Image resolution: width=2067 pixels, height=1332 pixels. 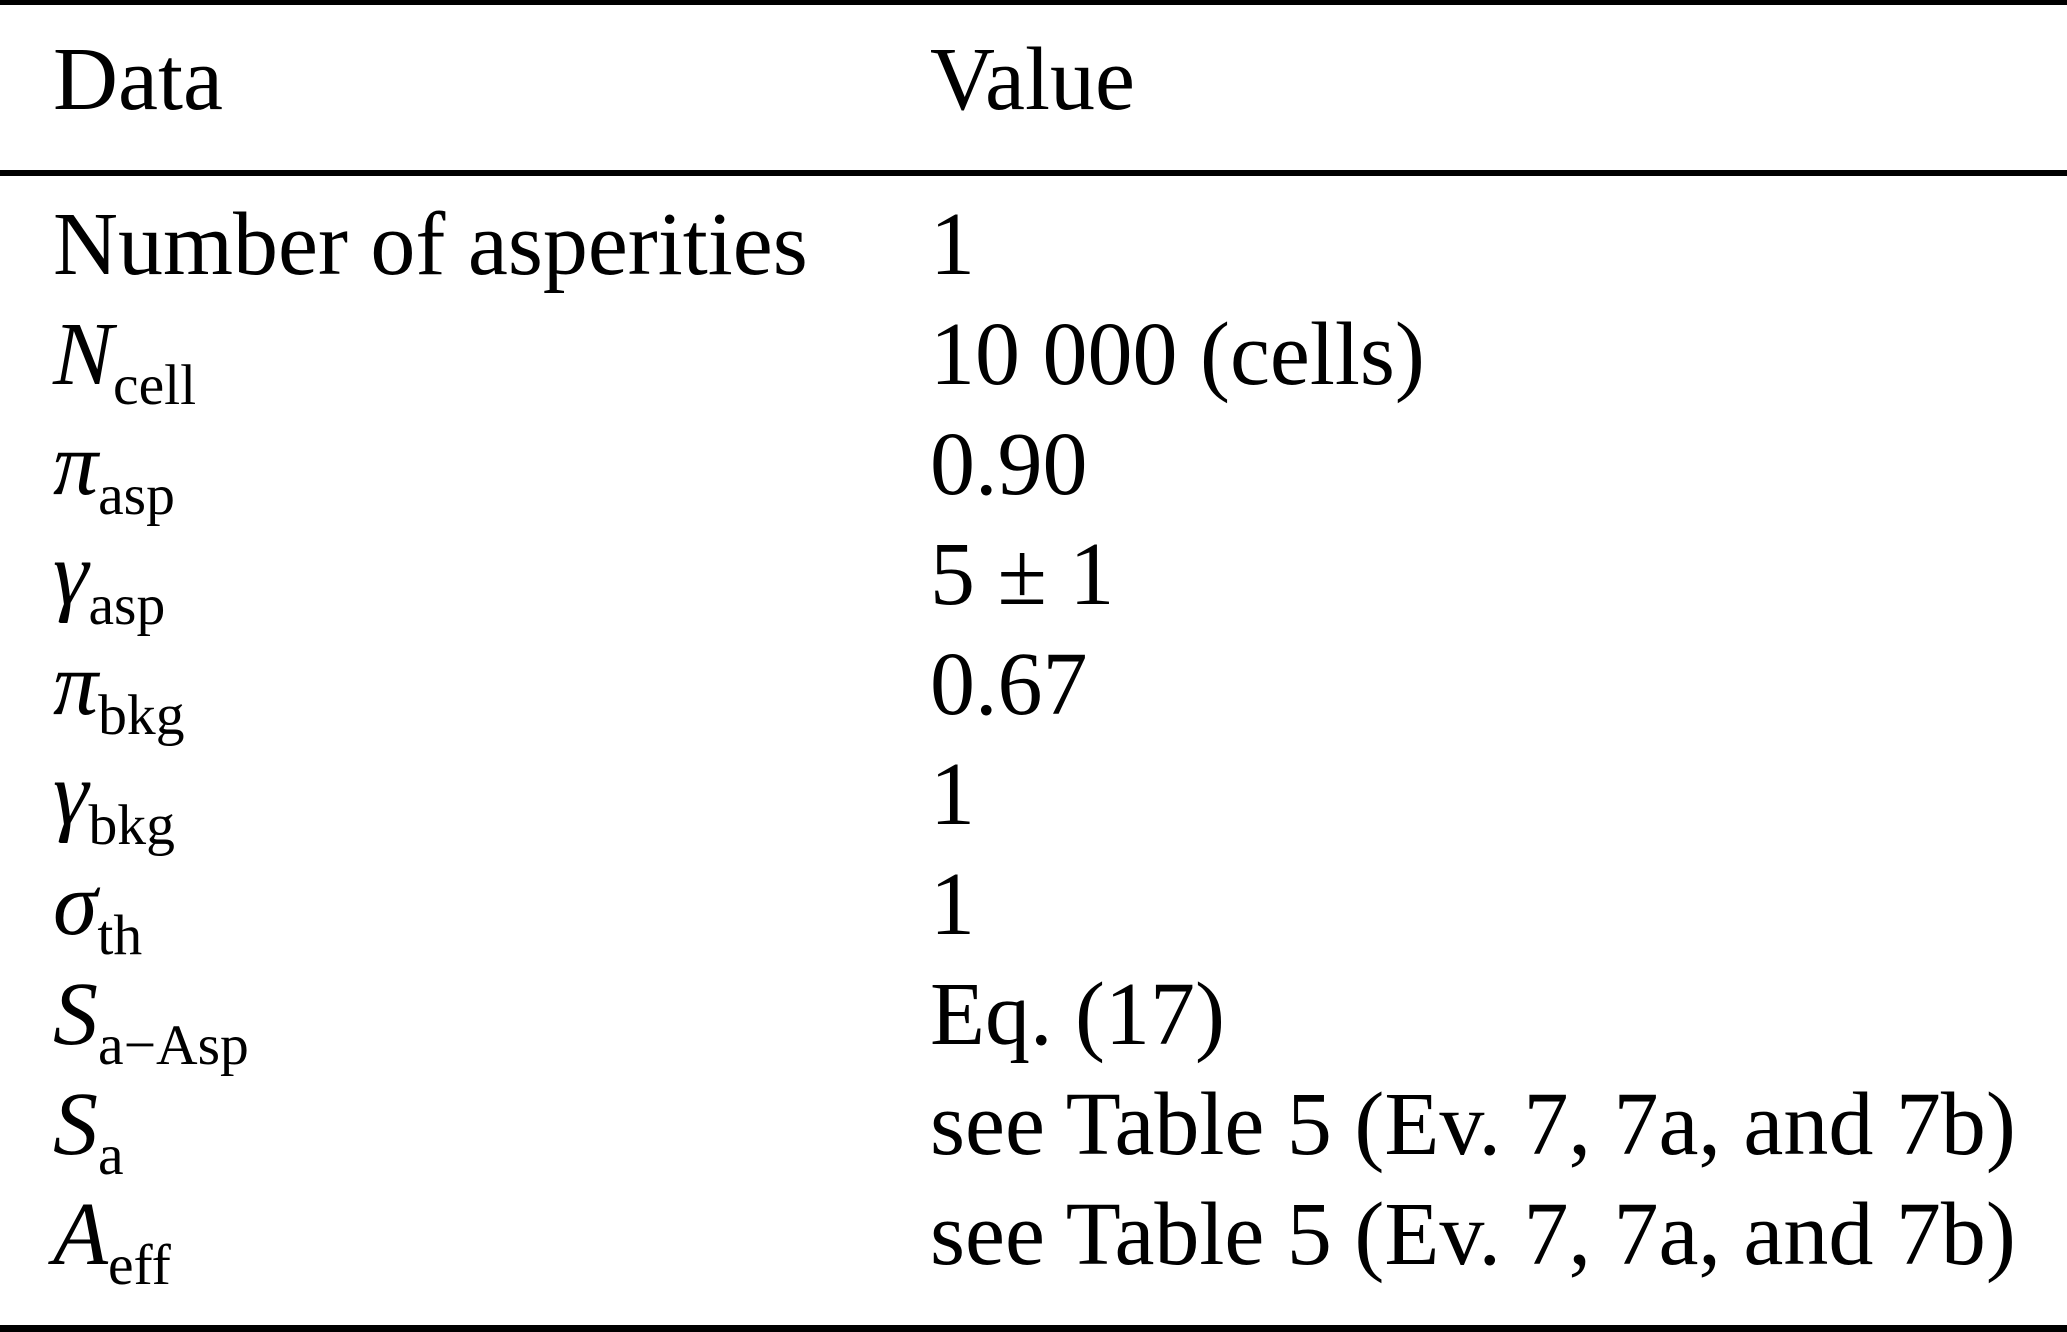 What do you see at coordinates (491, 467) in the screenshot?
I see `row-label: πasp` at bounding box center [491, 467].